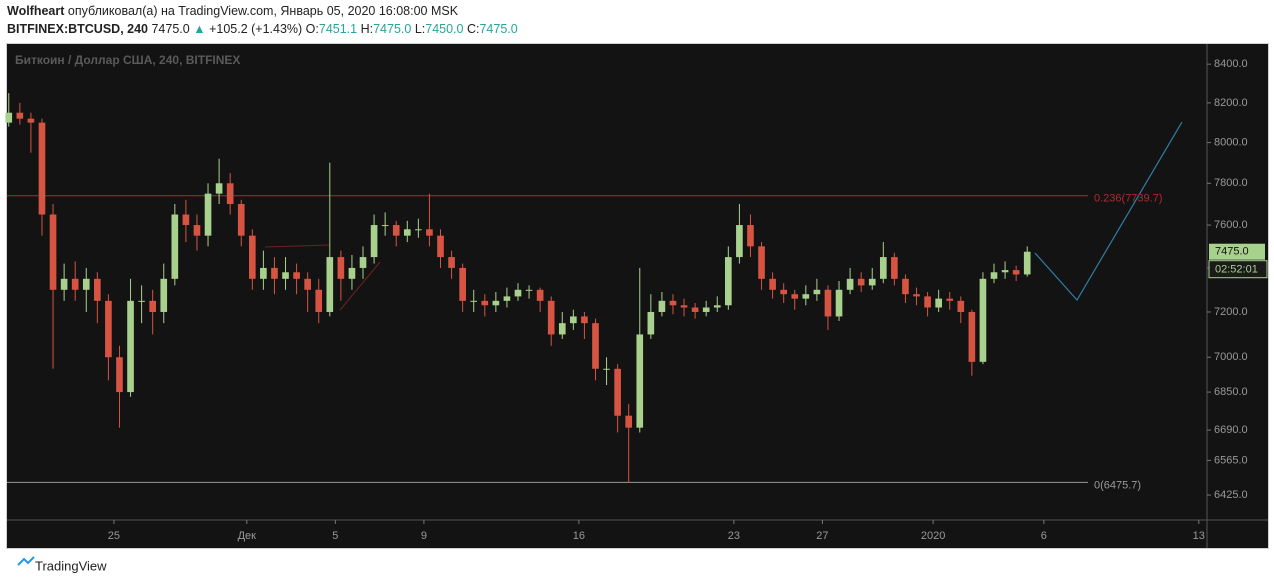 The height and width of the screenshot is (586, 1274). What do you see at coordinates (1231, 357) in the screenshot?
I see `y-tick-label: 7000.0` at bounding box center [1231, 357].